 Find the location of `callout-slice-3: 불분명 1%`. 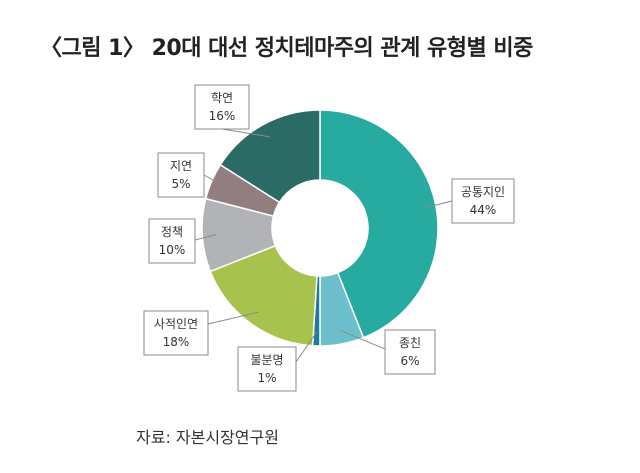

callout-slice-3: 불분명 1% is located at coordinates (277, 361).